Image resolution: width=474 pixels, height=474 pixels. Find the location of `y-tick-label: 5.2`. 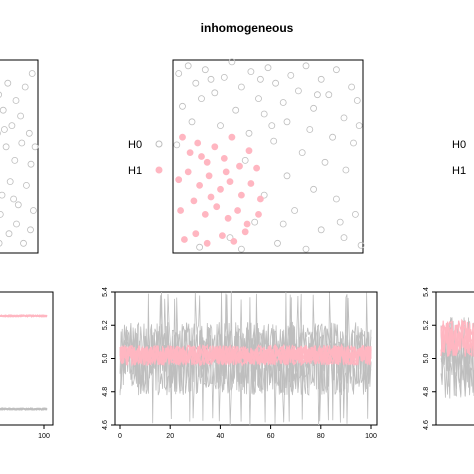

y-tick-label: 5.2 is located at coordinates (426, 325).